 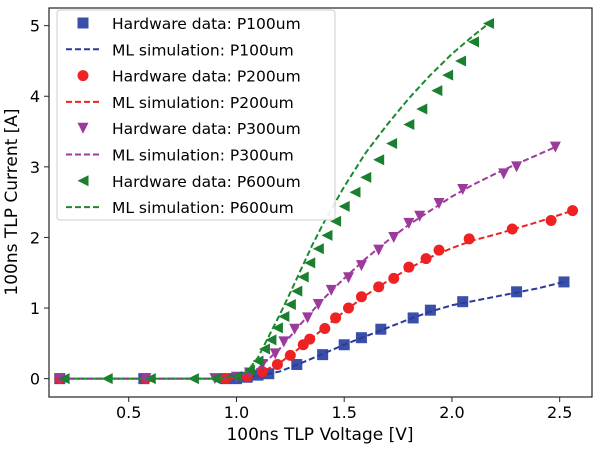 What do you see at coordinates (206, 182) in the screenshot?
I see `legend-label: Hardware data: P600um` at bounding box center [206, 182].